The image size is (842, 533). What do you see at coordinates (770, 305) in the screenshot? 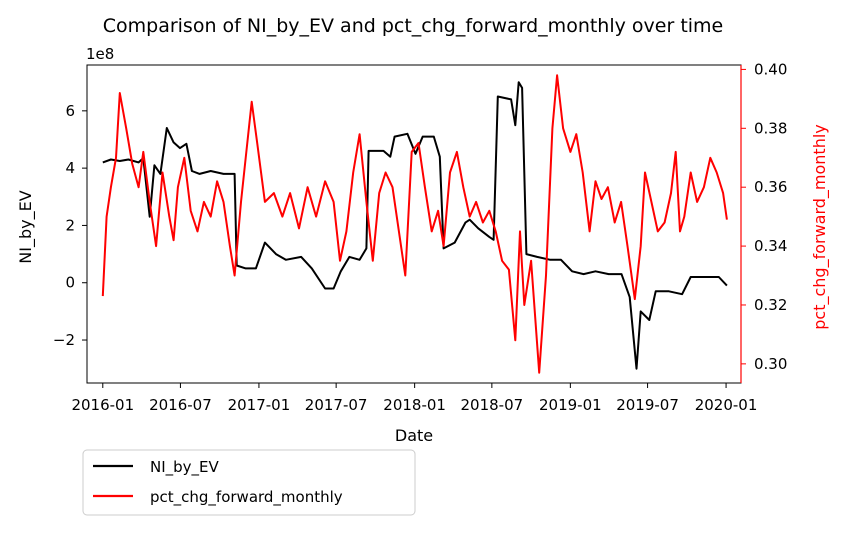
I see `right-tick-label: 0.32` at bounding box center [770, 305].